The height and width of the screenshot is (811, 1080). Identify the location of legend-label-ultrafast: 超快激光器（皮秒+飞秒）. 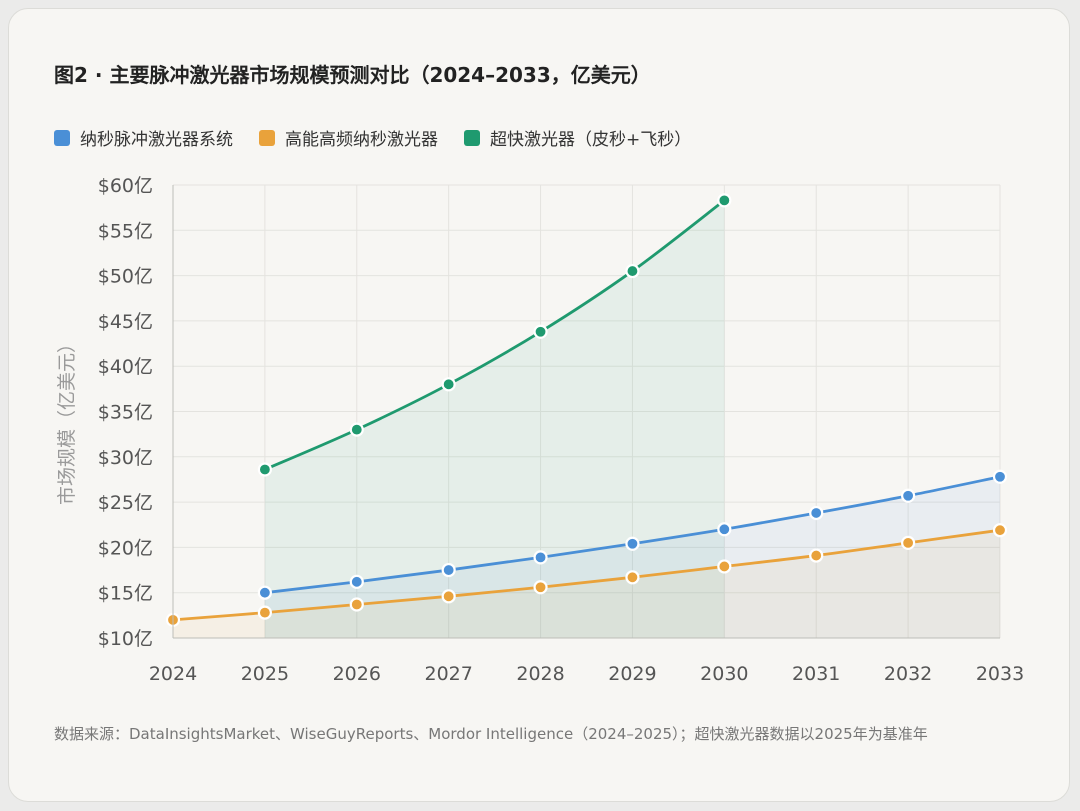
(591, 140).